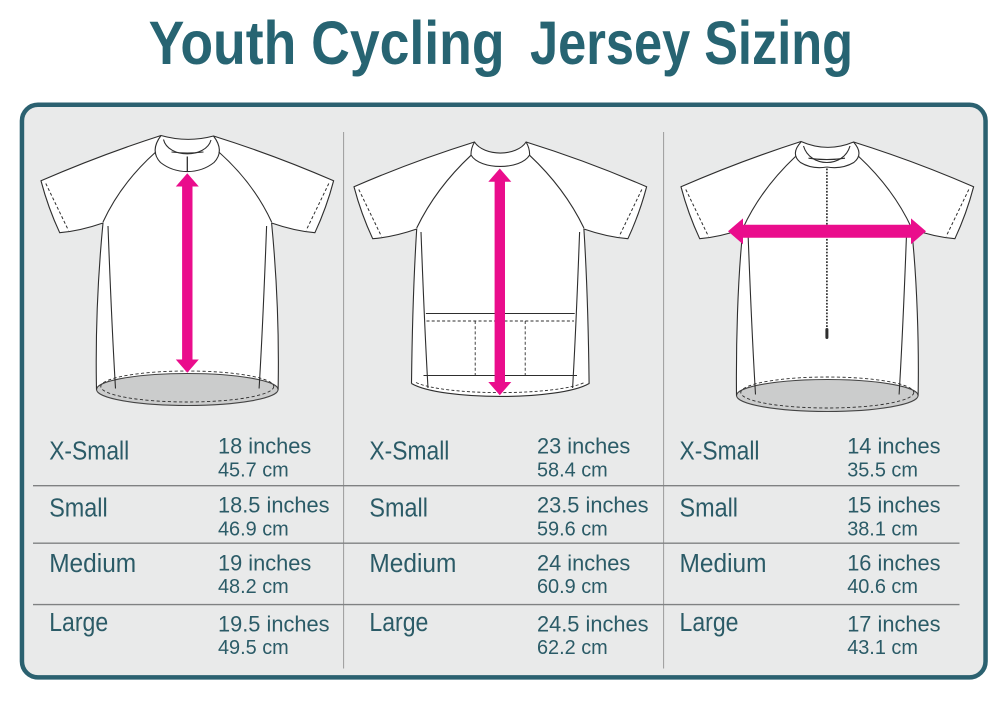  What do you see at coordinates (264, 445) in the screenshot?
I see `svg-text: 18 inches` at bounding box center [264, 445].